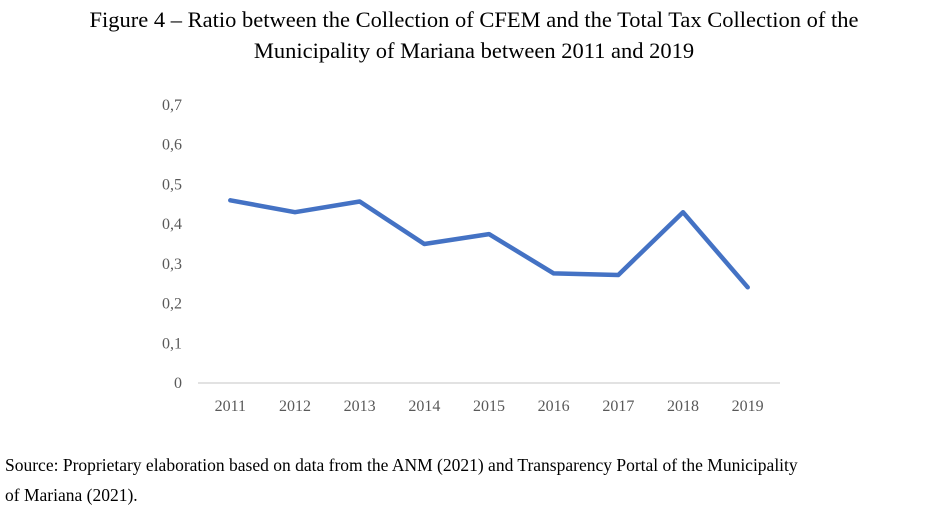 This screenshot has height=510, width=948. I want to click on x-tick-label: 2017, so click(618, 406).